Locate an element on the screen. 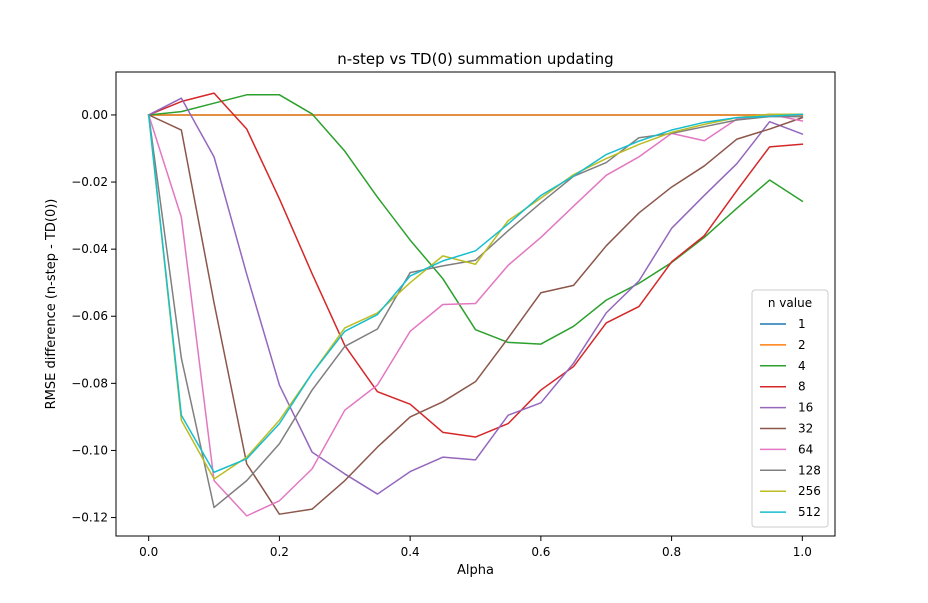 This screenshot has width=928, height=603. x-tick-label: 0.0 is located at coordinates (148, 552).